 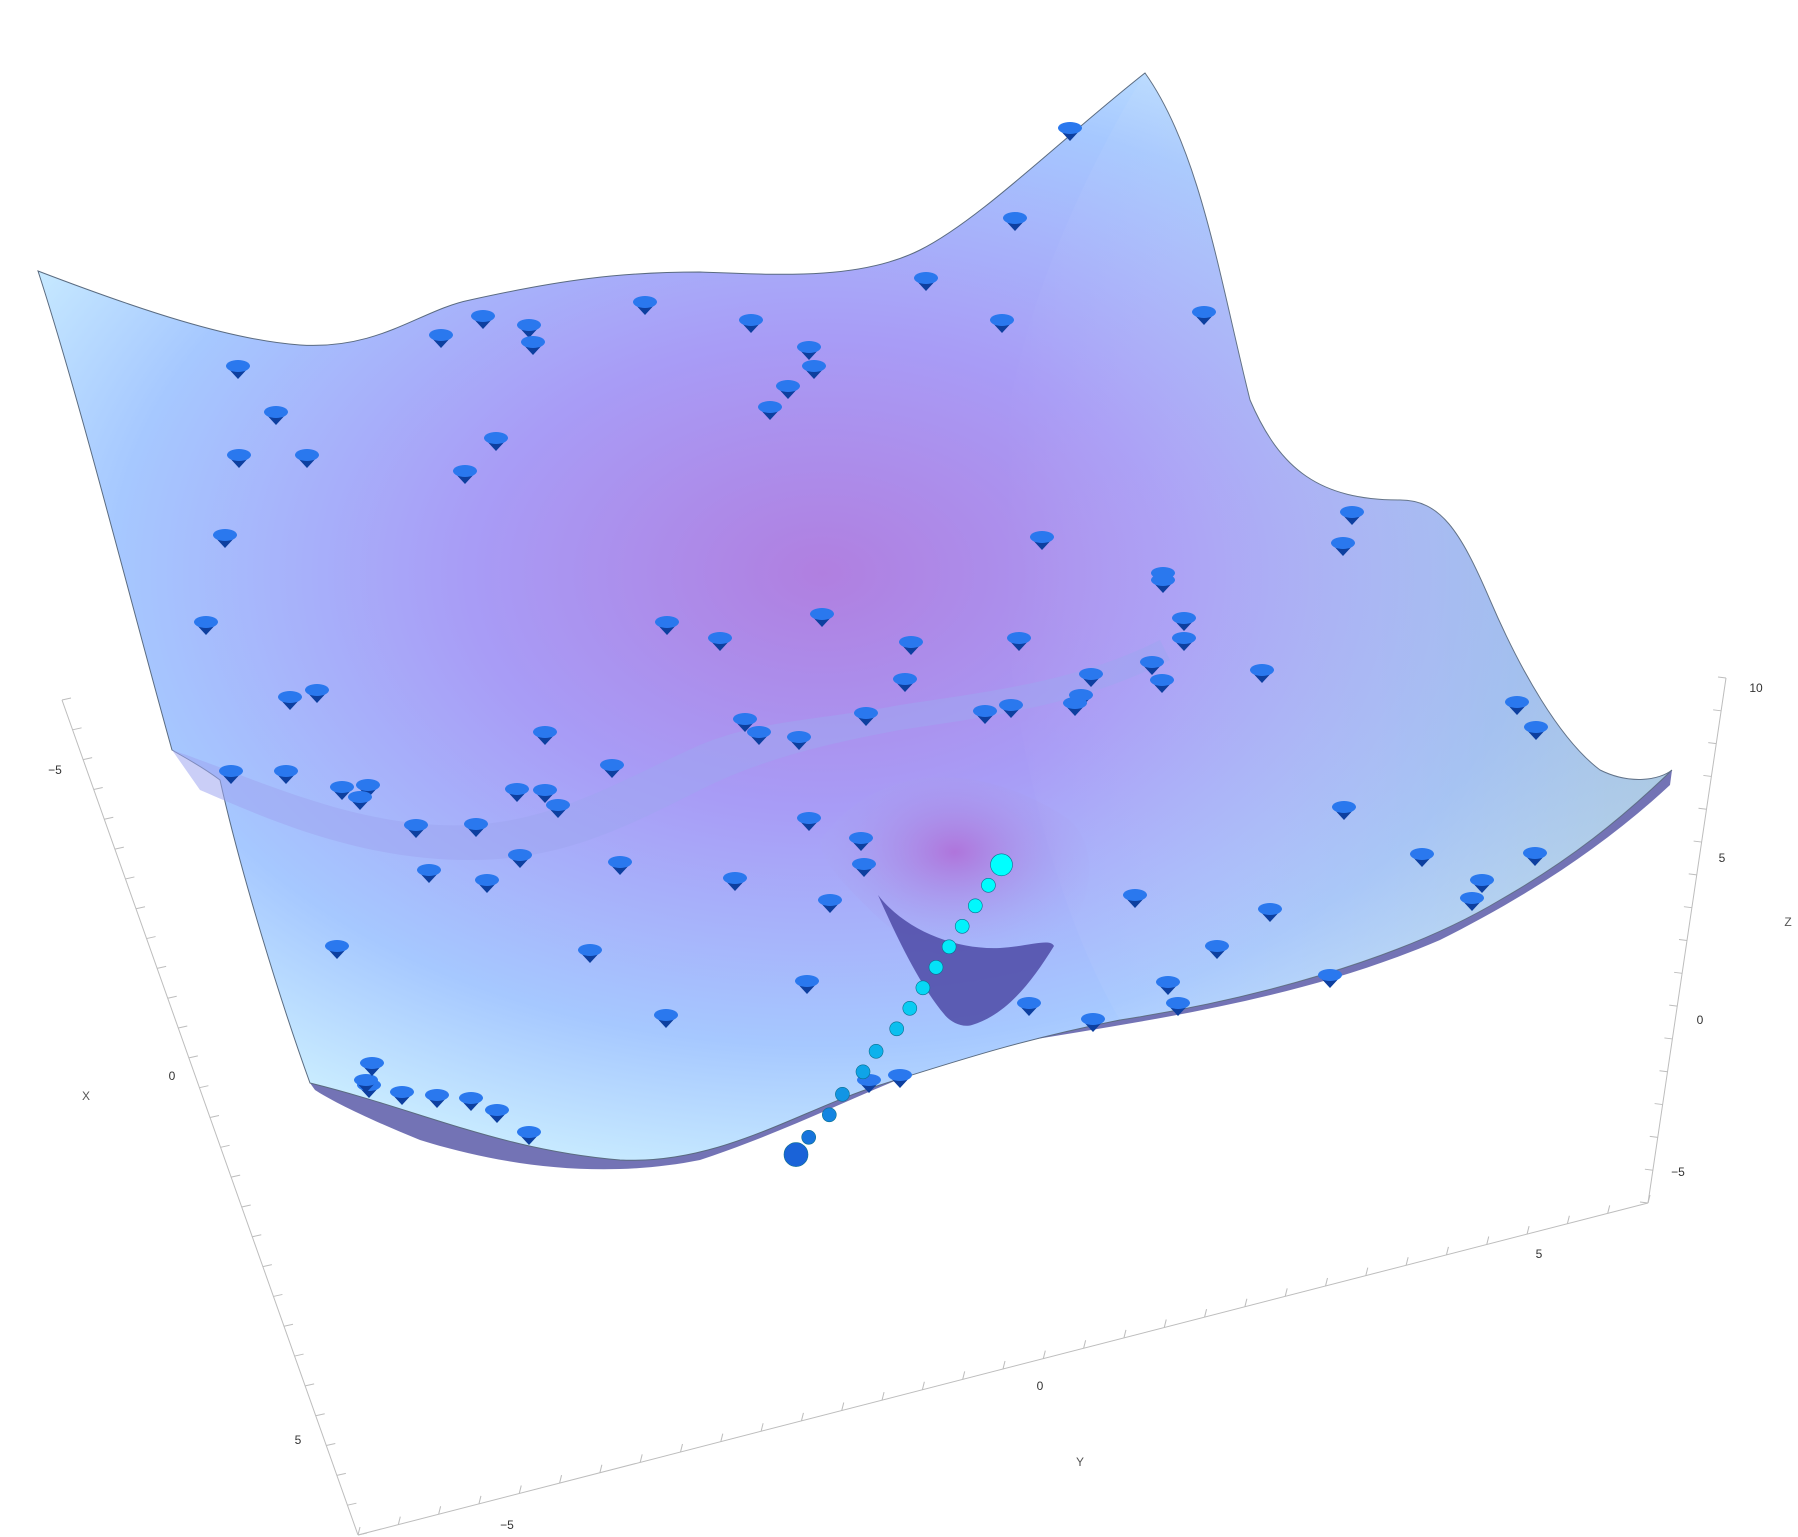 What do you see at coordinates (1722, 858) in the screenshot?
I see `z-tick-label: 5` at bounding box center [1722, 858].